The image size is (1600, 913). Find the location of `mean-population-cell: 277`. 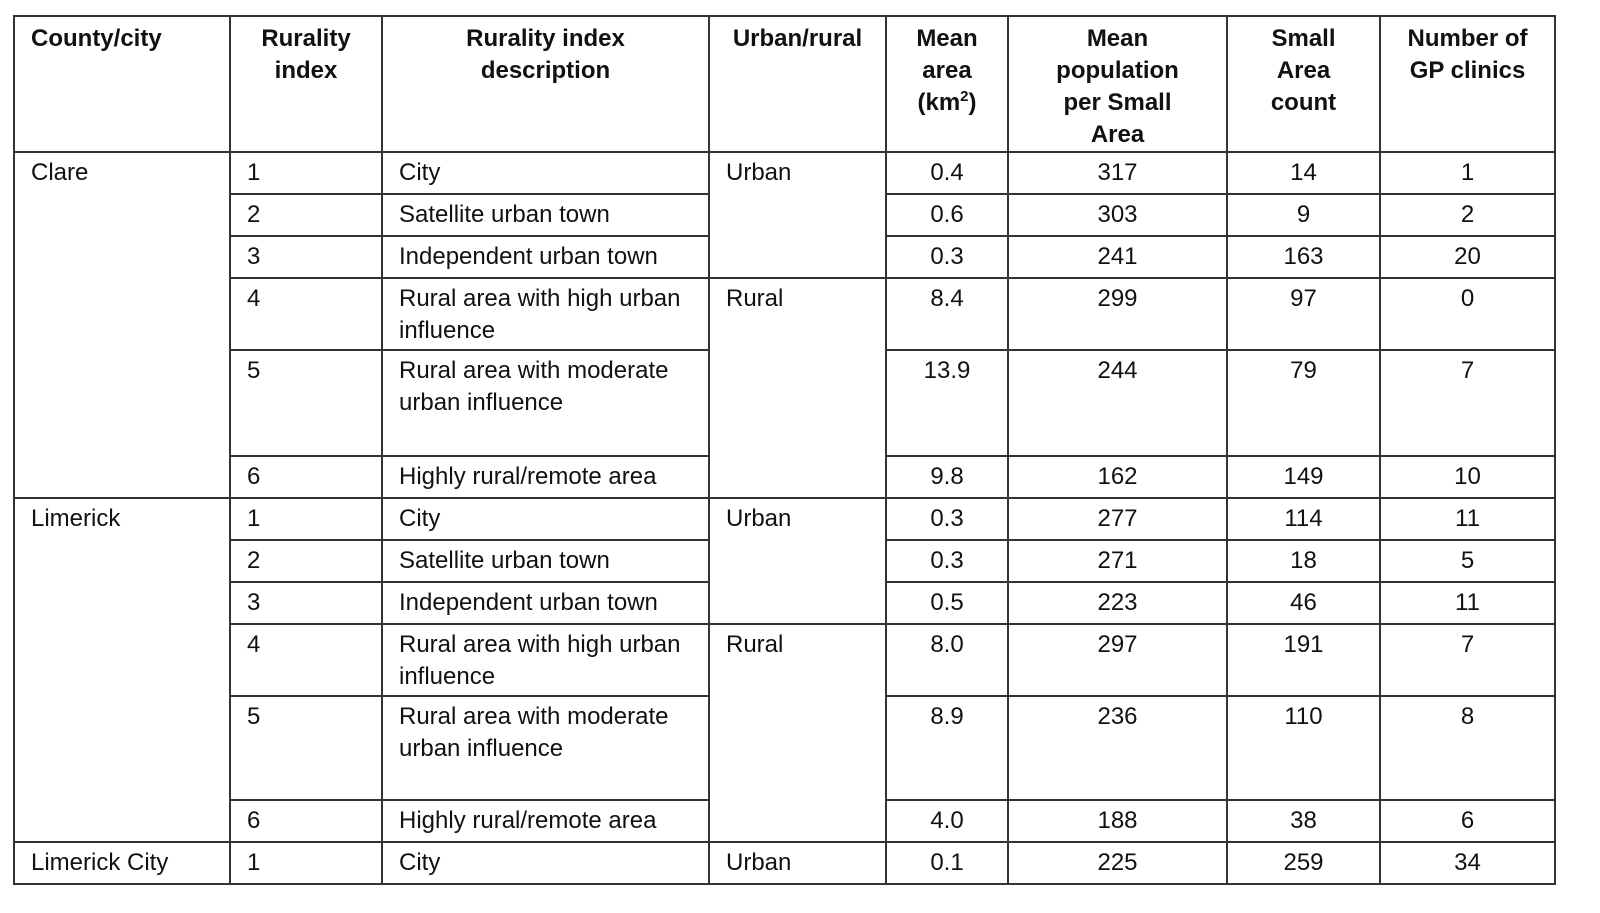

mean-population-cell: 277 is located at coordinates (1117, 519).